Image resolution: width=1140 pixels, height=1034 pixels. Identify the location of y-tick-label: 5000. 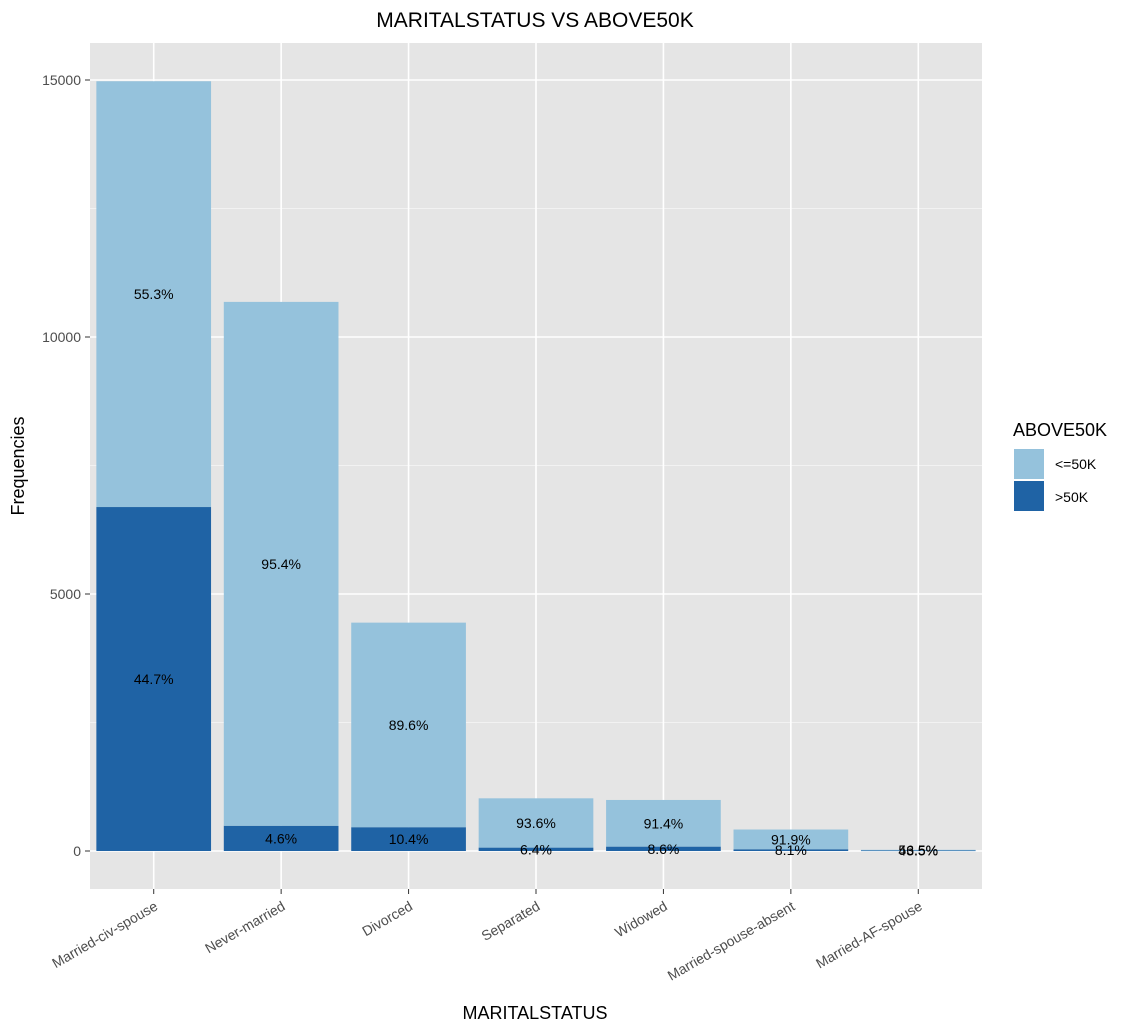
(65, 594).